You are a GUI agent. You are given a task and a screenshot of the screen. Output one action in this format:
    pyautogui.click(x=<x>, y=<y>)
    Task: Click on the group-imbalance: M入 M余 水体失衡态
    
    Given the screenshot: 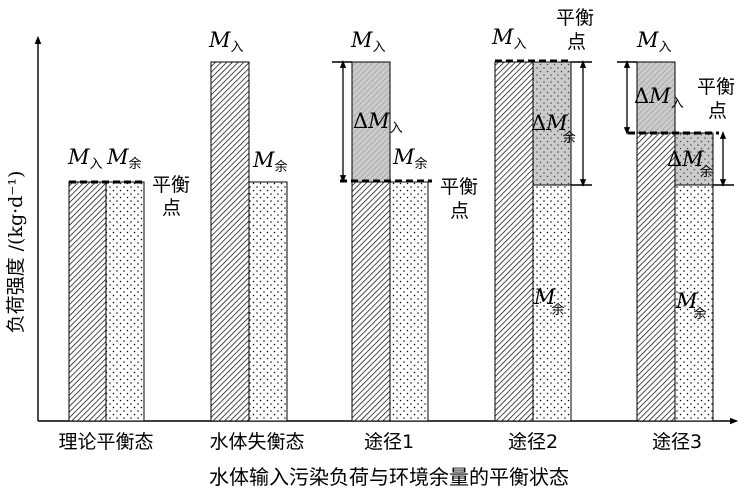 What is the action you would take?
    pyautogui.click(x=256, y=240)
    